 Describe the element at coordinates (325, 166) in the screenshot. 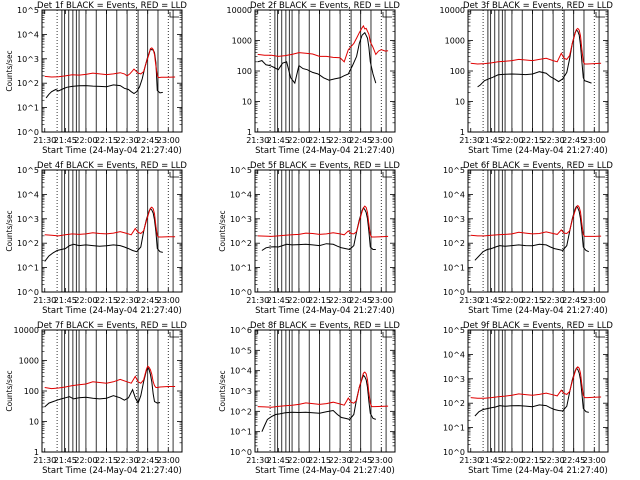

I see `panel-title: Det 5f BLACK = Events, RED = LLD` at that location.